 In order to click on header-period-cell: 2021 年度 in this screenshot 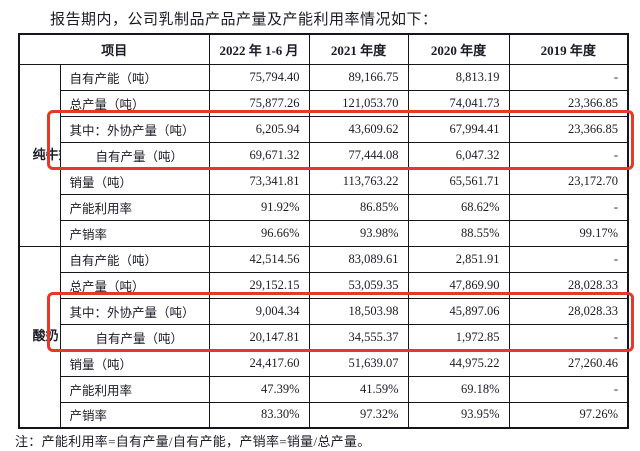, I will do `click(358, 49)`.